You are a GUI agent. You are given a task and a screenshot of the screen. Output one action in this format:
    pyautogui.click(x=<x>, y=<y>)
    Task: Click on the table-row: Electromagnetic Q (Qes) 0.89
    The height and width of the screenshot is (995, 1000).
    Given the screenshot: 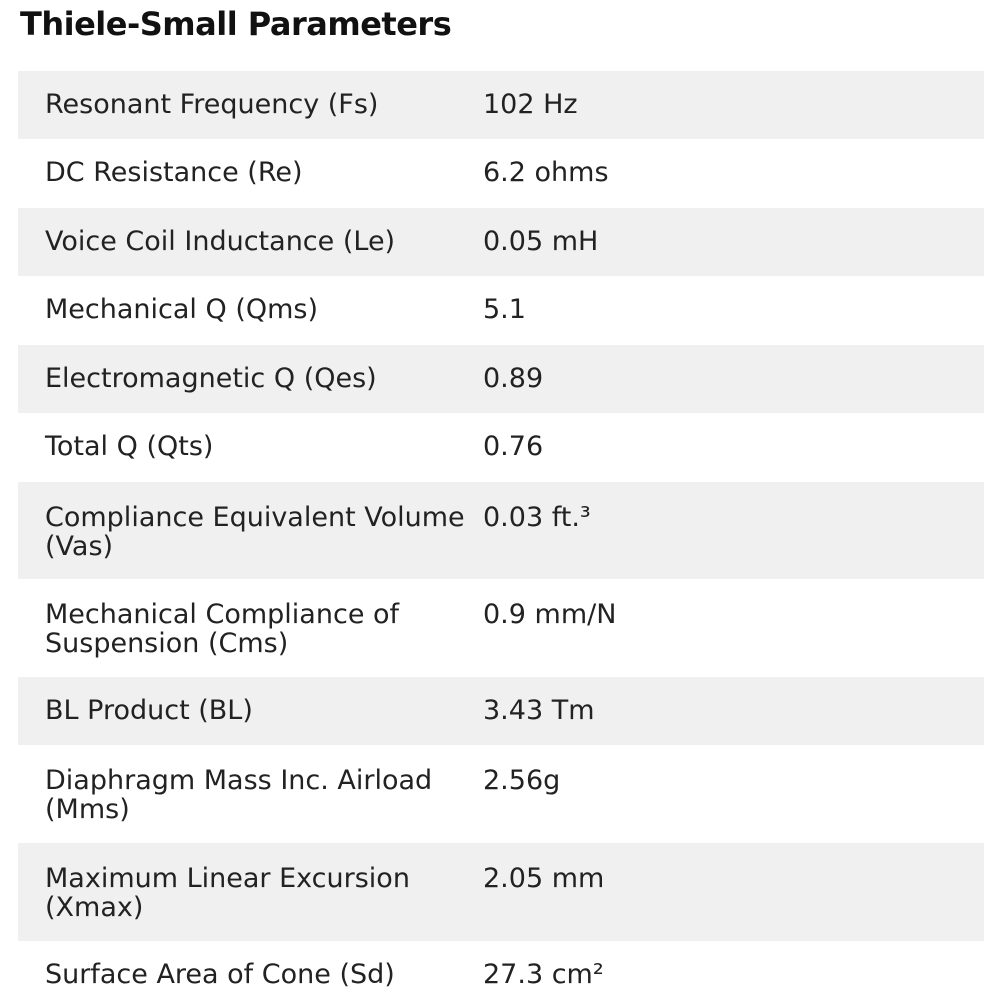 What is the action you would take?
    pyautogui.click(x=501, y=379)
    